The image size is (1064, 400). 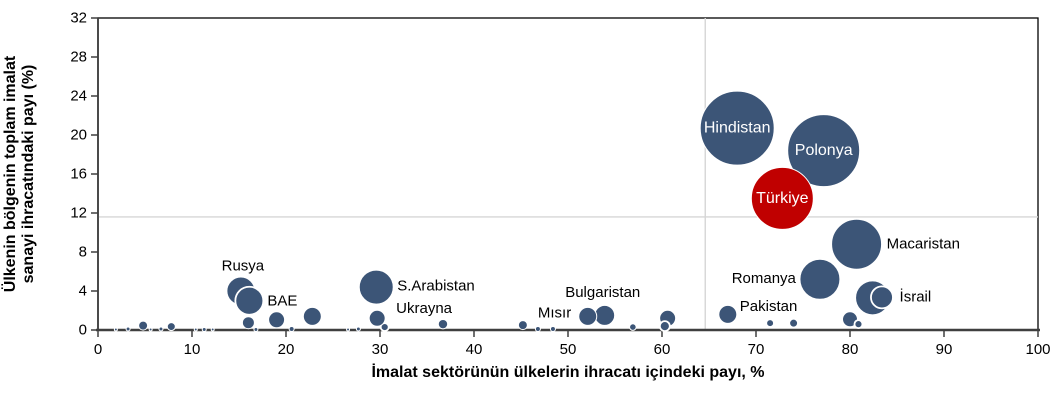 What do you see at coordinates (286, 349) in the screenshot?
I see `x-tick-label: 20` at bounding box center [286, 349].